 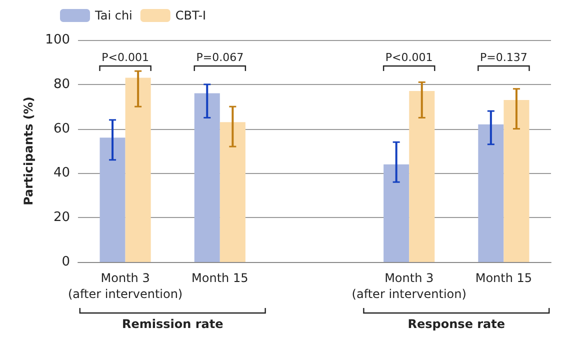 I want to click on legend-label: CBT-I, so click(x=190, y=15).